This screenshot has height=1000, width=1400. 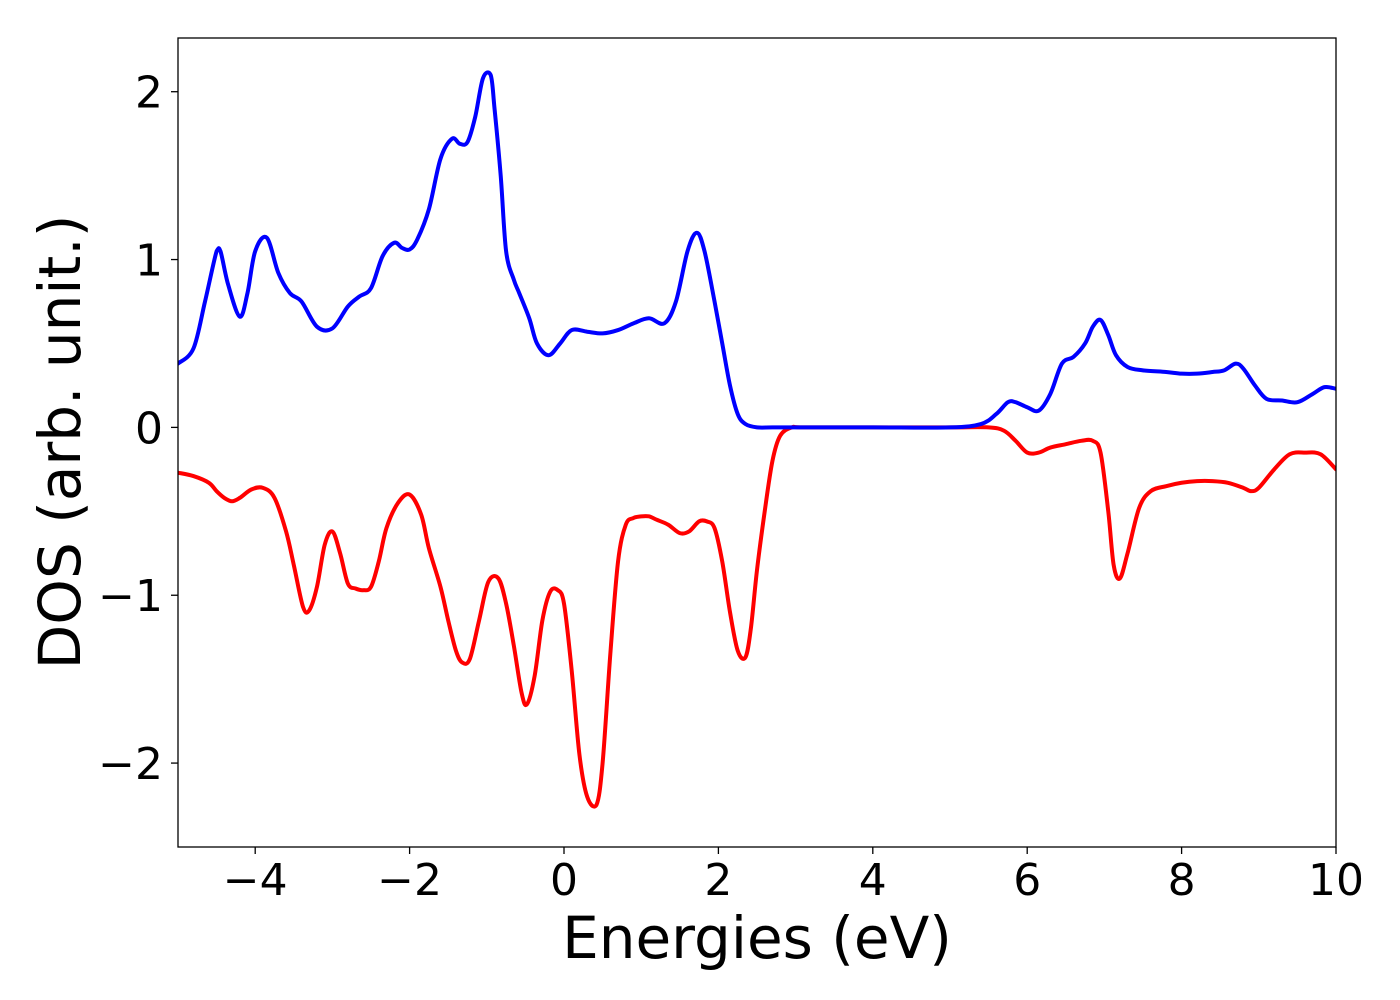 What do you see at coordinates (757, 938) in the screenshot?
I see `x-axis-label: Energies (eV)` at bounding box center [757, 938].